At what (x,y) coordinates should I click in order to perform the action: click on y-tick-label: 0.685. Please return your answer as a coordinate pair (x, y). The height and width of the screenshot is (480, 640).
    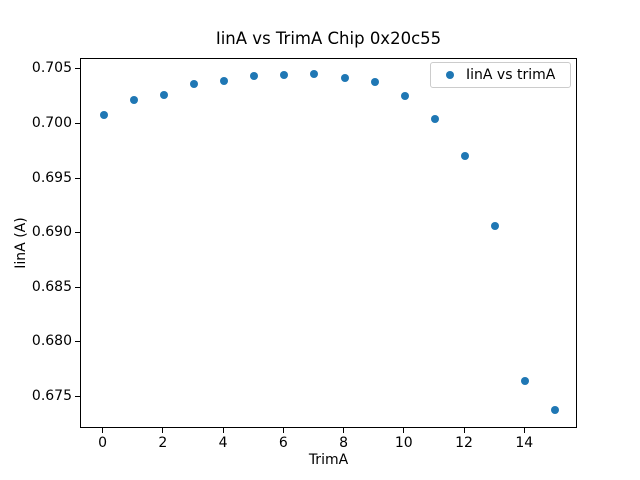
    Looking at the image, I should click on (51, 286).